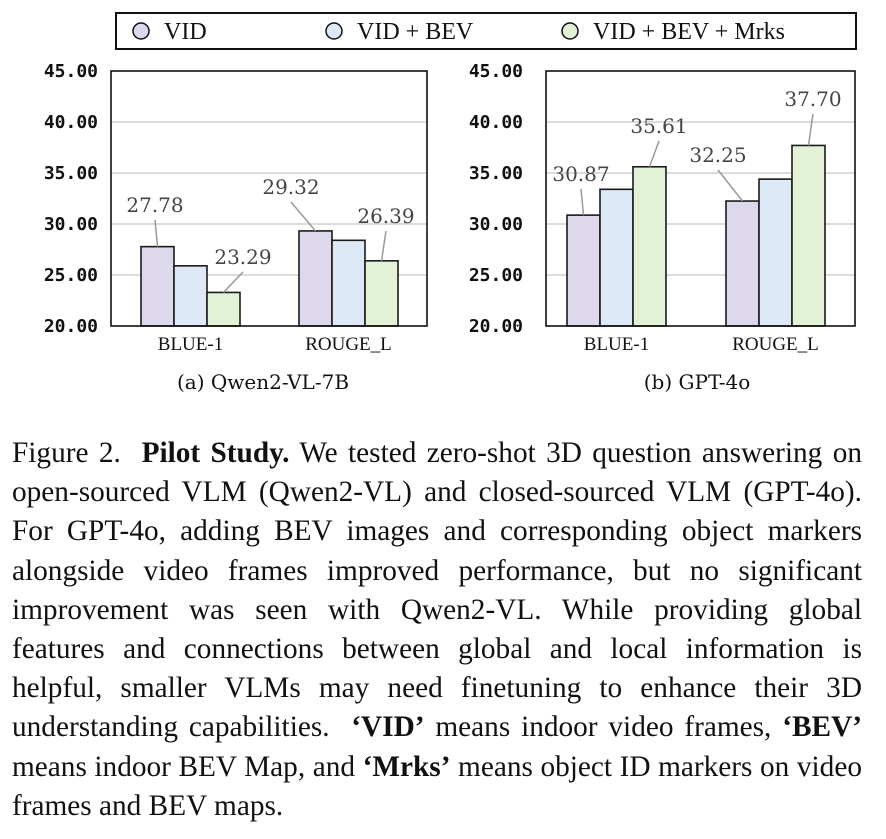 Image resolution: width=886 pixels, height=839 pixels. I want to click on data-label: 26.39, so click(385, 216).